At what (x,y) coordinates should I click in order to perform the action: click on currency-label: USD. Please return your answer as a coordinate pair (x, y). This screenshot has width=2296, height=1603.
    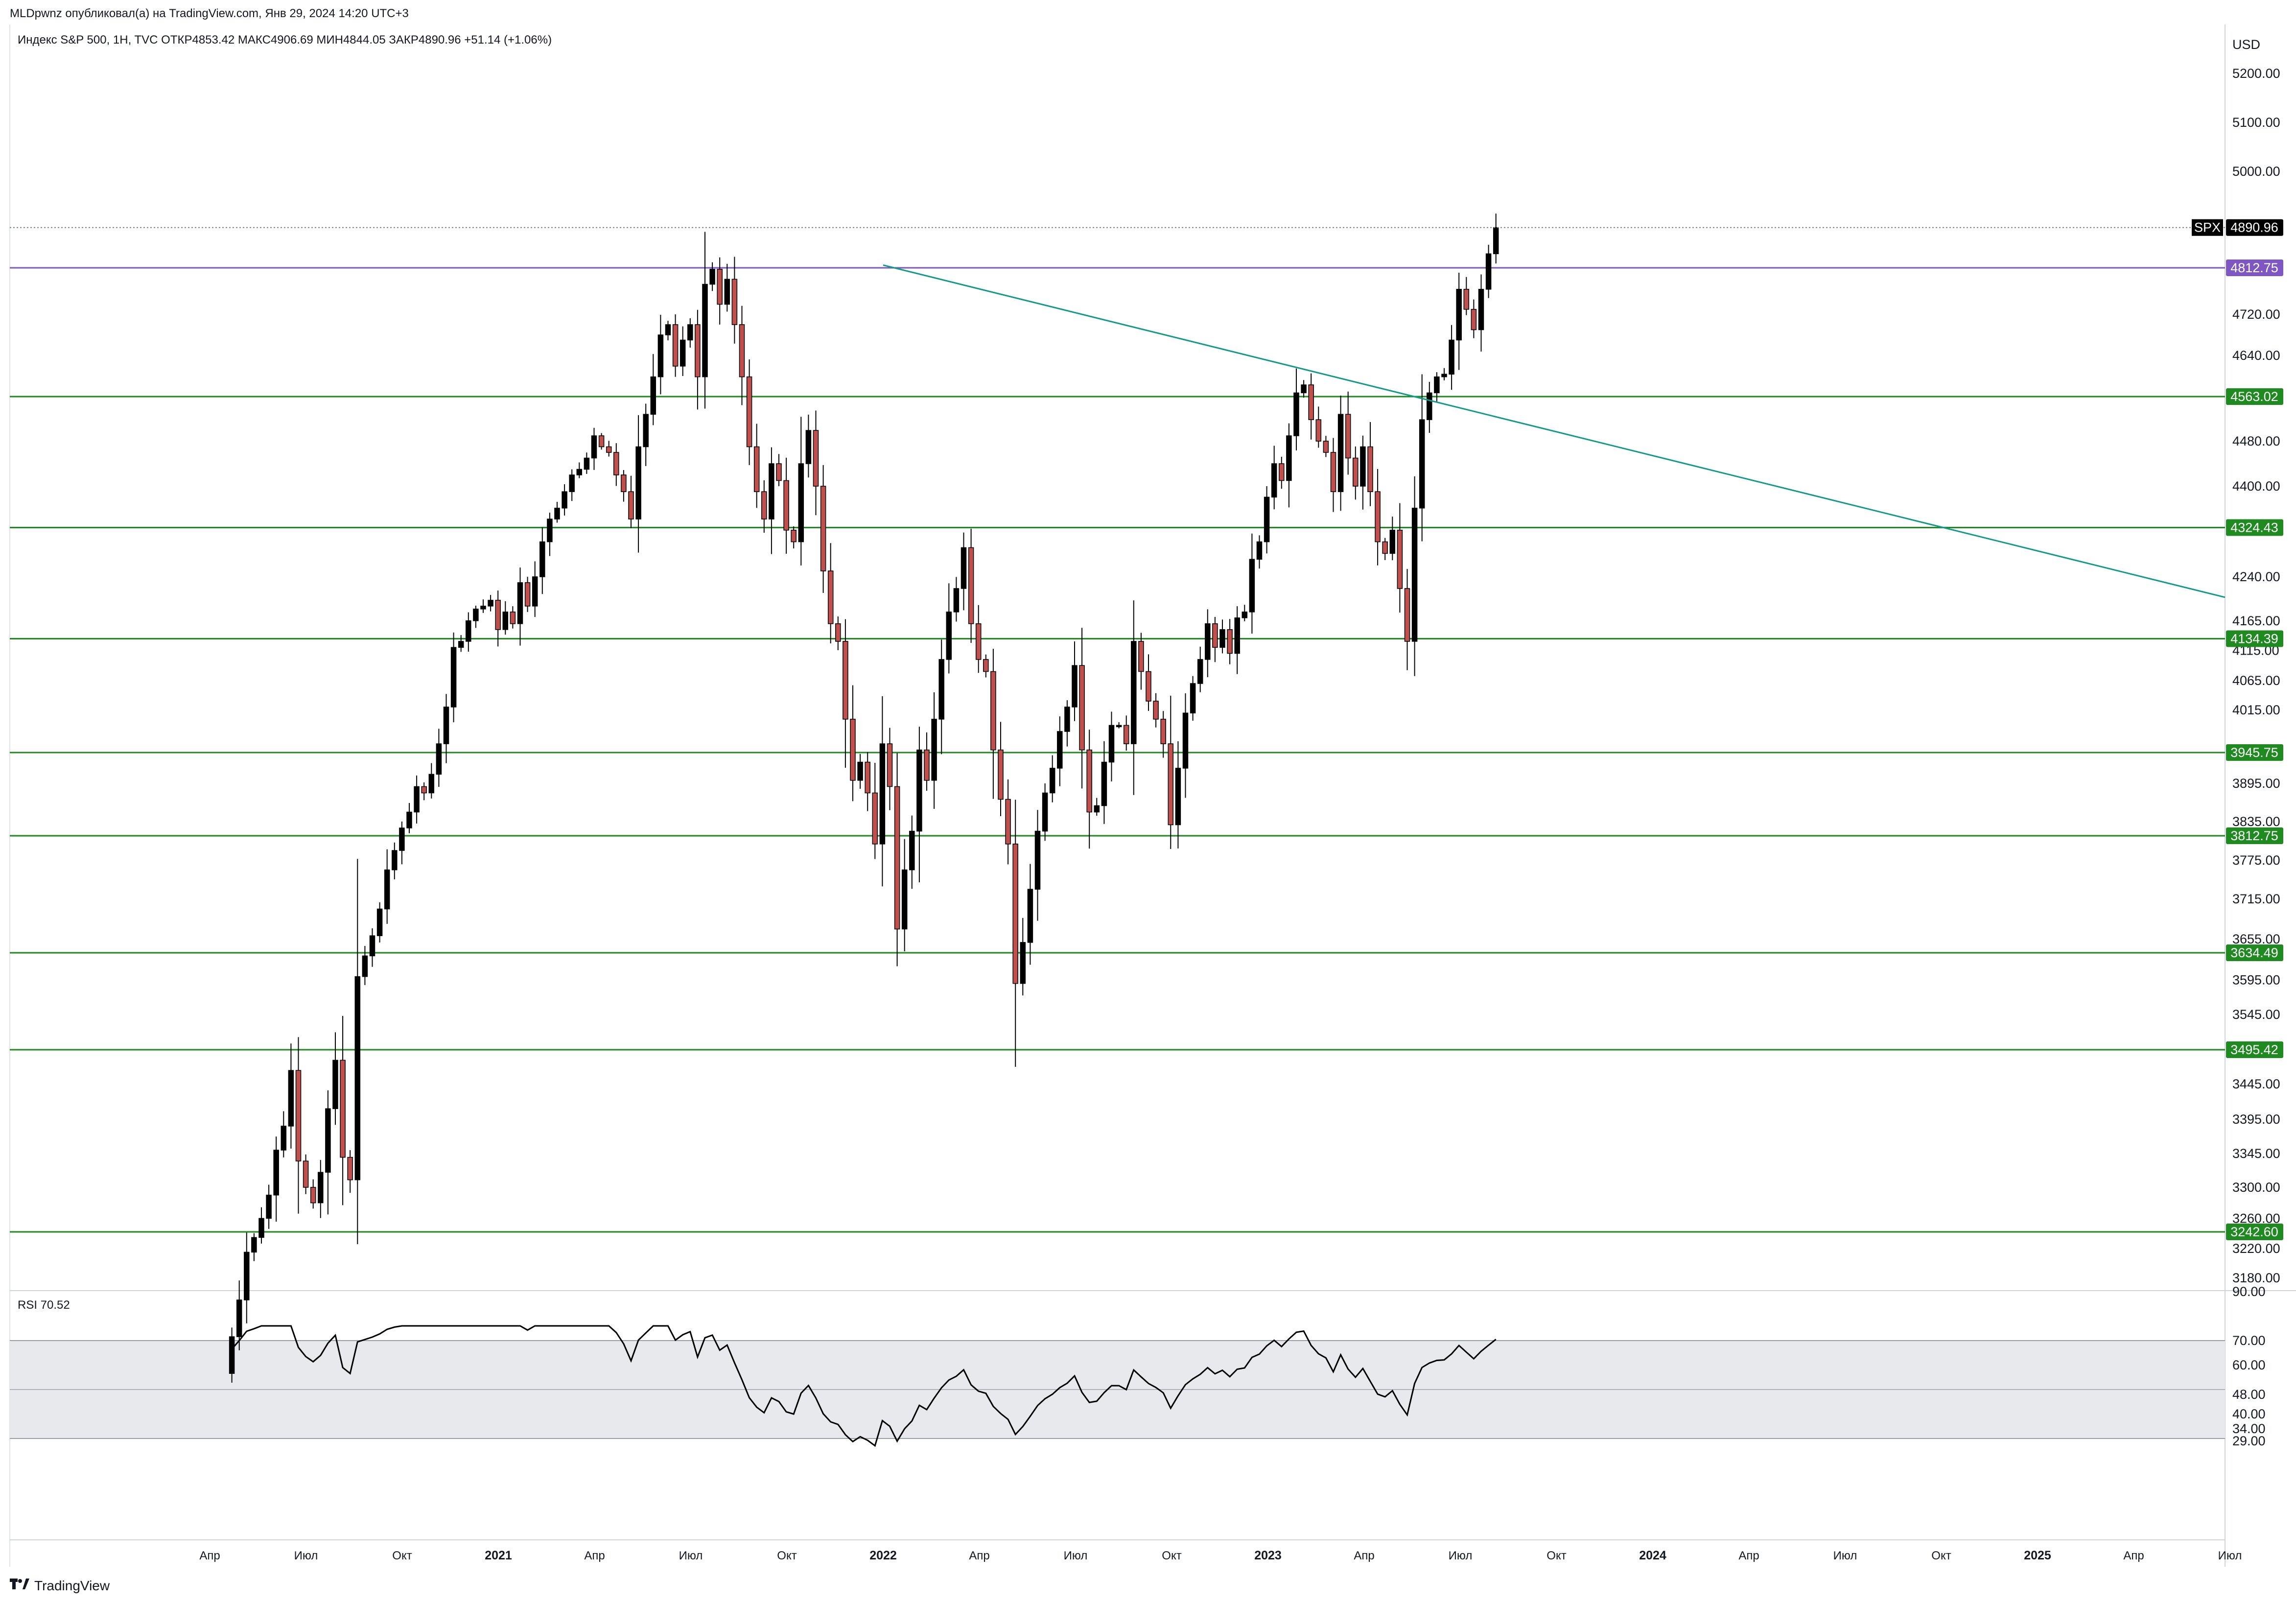
    Looking at the image, I should click on (2246, 44).